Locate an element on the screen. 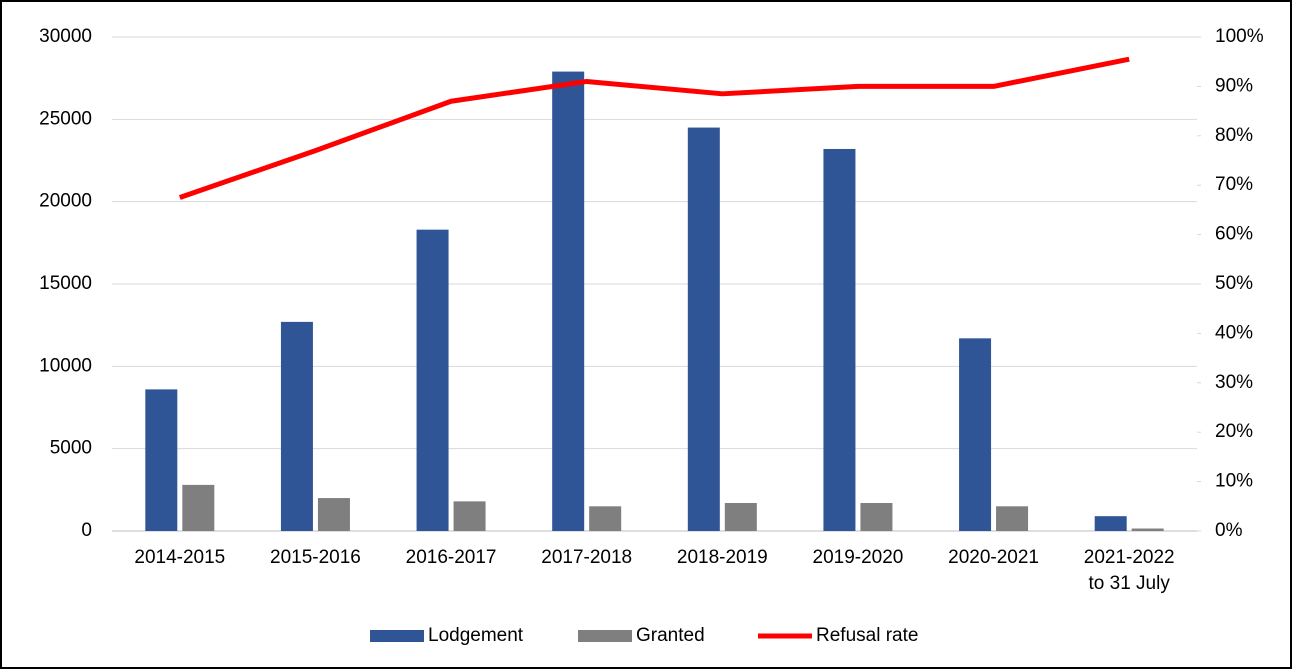 The width and height of the screenshot is (1292, 669). y2-tick-label: 60% is located at coordinates (1234, 234).